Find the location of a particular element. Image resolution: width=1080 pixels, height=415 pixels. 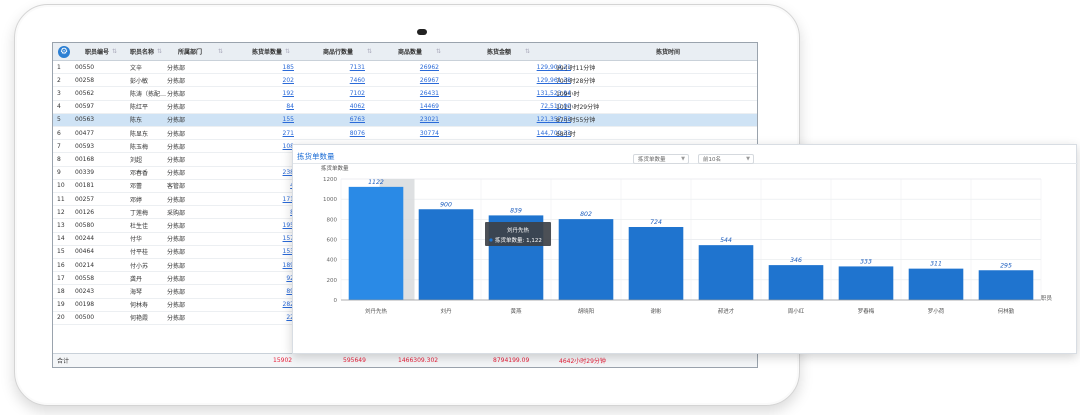

cell-orders: 89 is located at coordinates (290, 291).